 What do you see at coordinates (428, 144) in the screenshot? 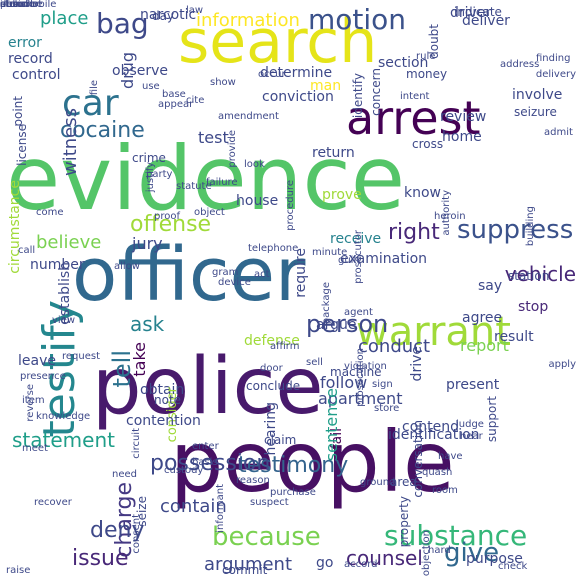
I see `cloud-word: cross` at bounding box center [428, 144].